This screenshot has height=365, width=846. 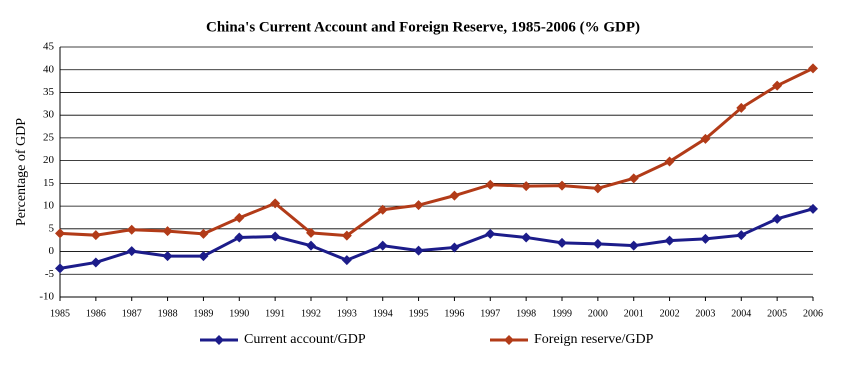 What do you see at coordinates (96, 313) in the screenshot?
I see `x-tick-label: 1986` at bounding box center [96, 313].